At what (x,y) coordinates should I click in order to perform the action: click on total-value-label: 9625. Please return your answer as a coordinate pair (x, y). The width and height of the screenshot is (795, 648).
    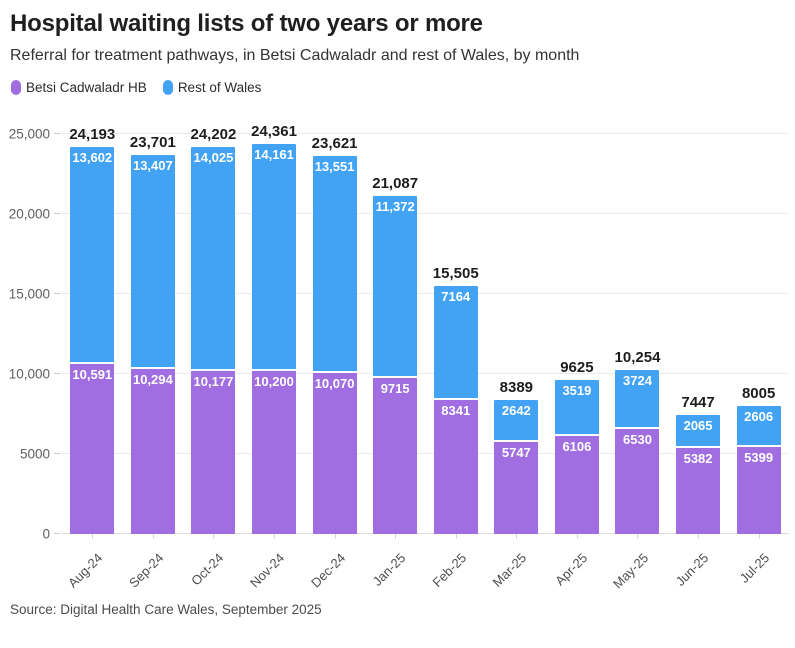
    Looking at the image, I should click on (577, 367).